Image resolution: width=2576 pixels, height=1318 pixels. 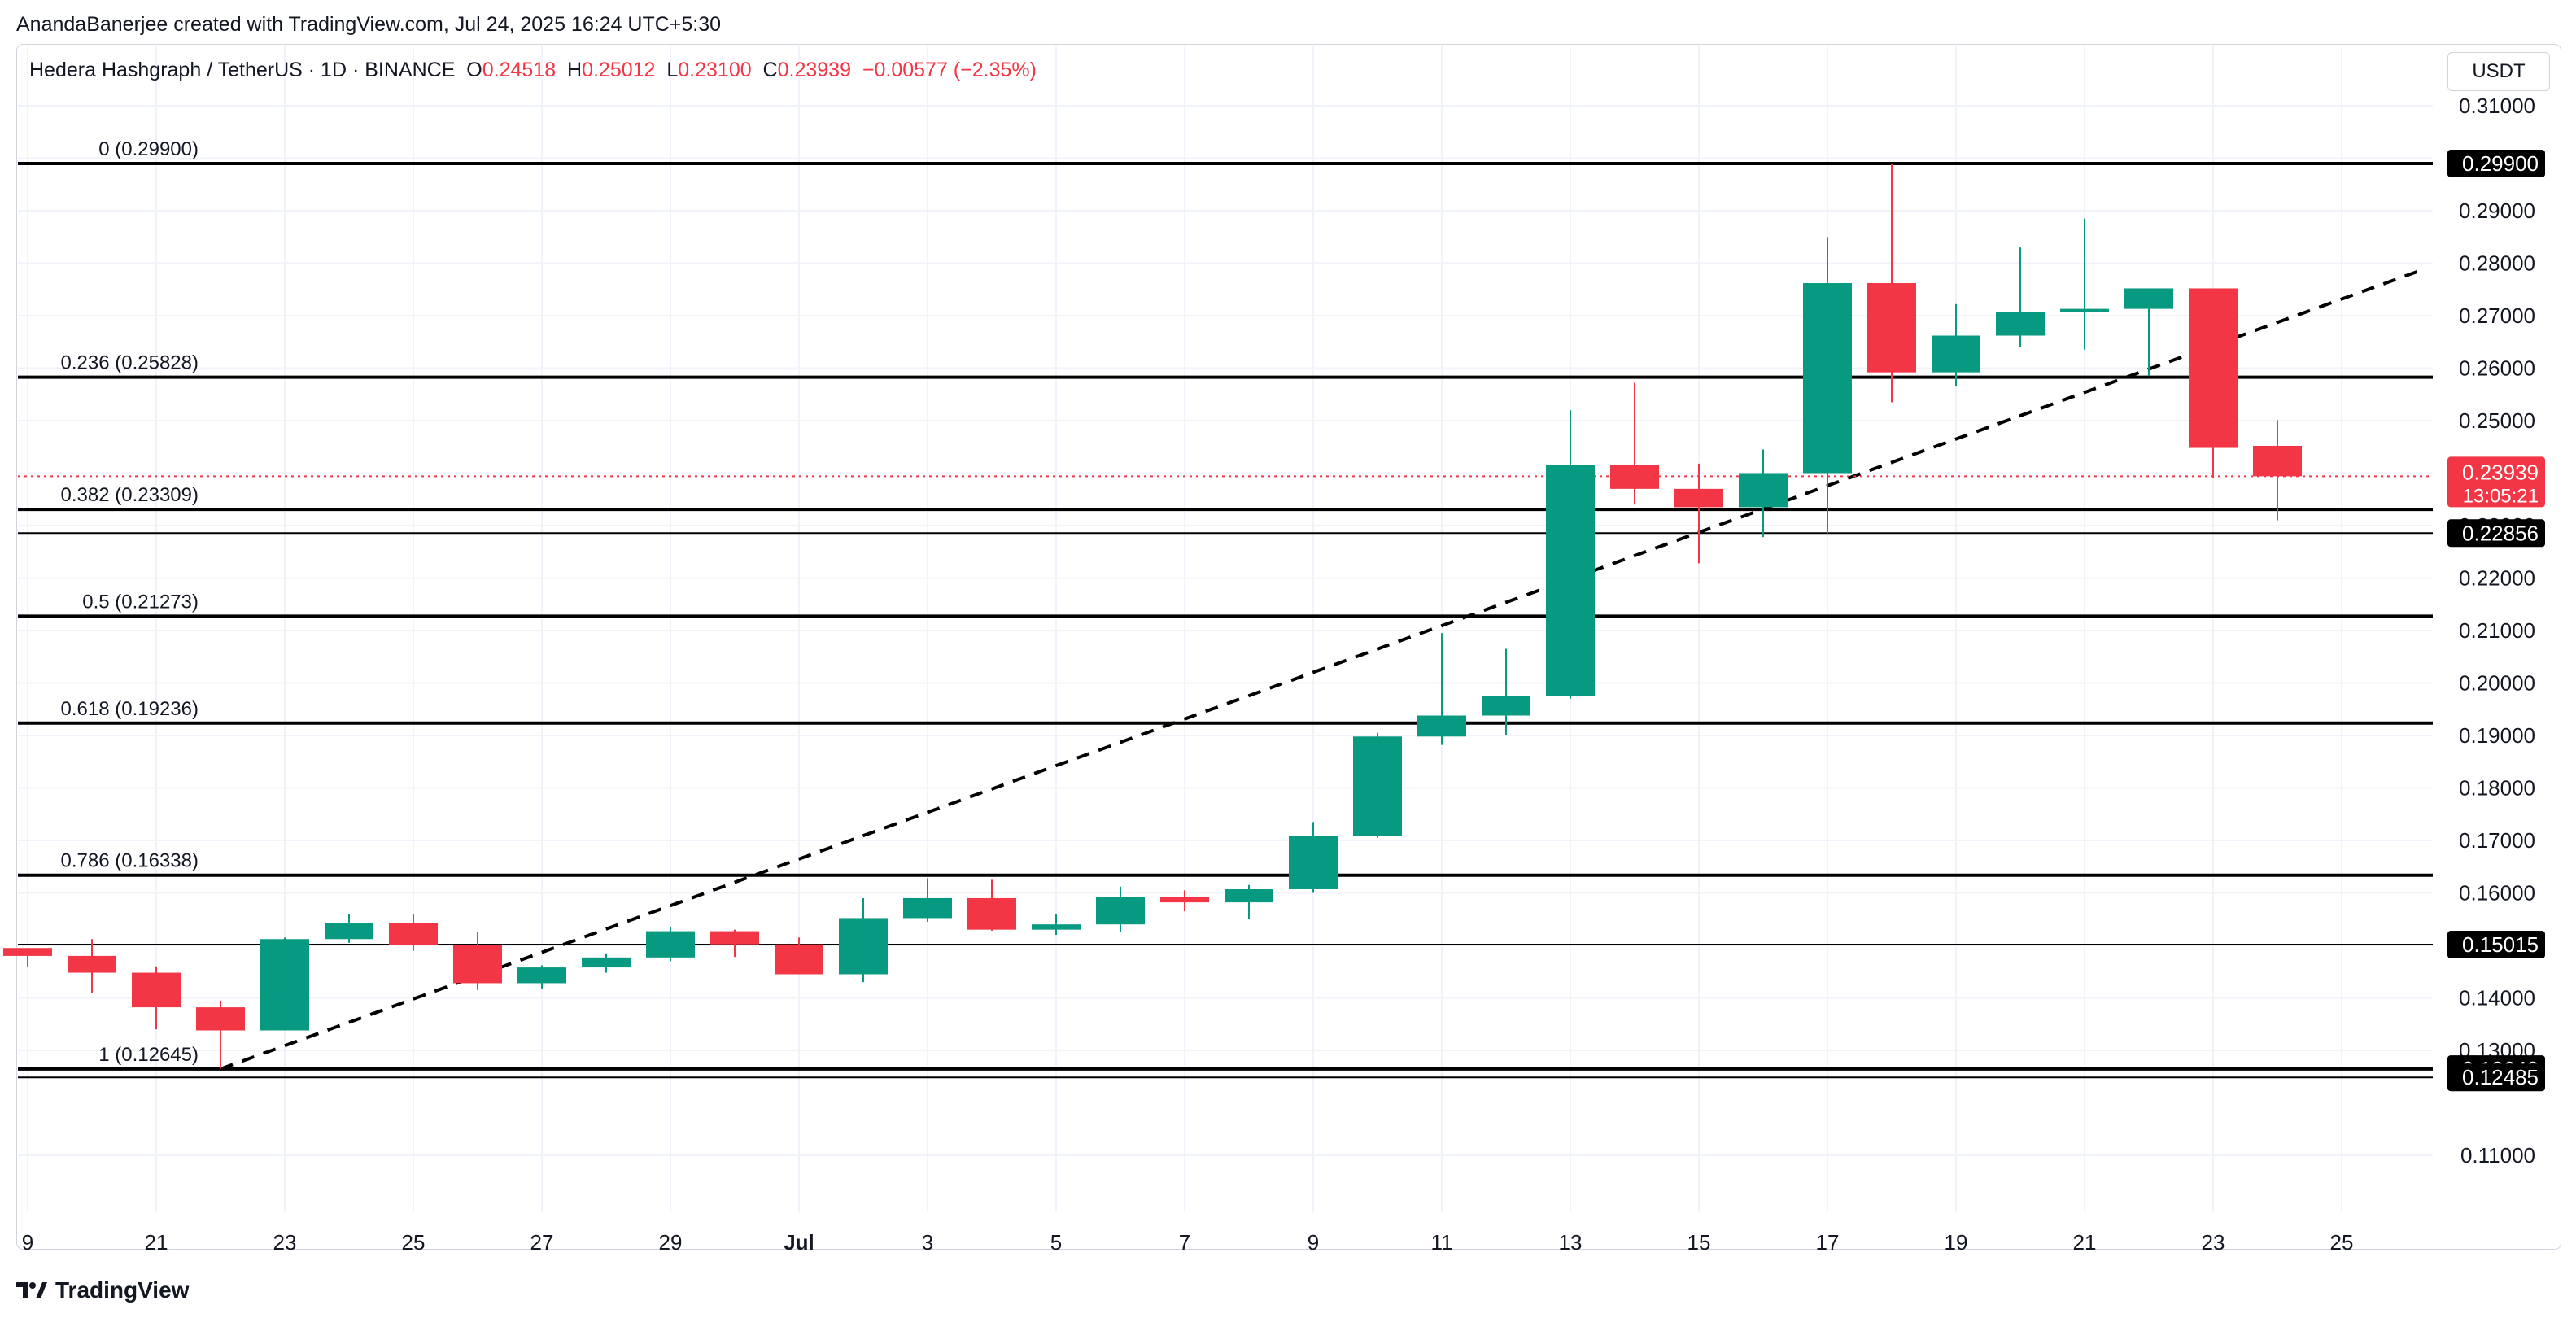 What do you see at coordinates (2497, 893) in the screenshot?
I see `price-tick-label: 0.16000` at bounding box center [2497, 893].